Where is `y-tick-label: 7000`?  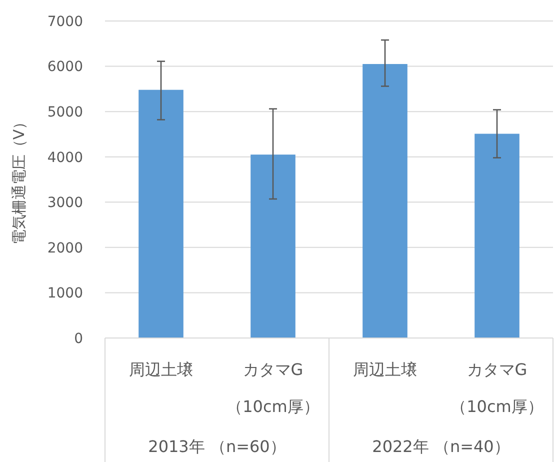
y-tick-label: 7000 is located at coordinates (65, 22).